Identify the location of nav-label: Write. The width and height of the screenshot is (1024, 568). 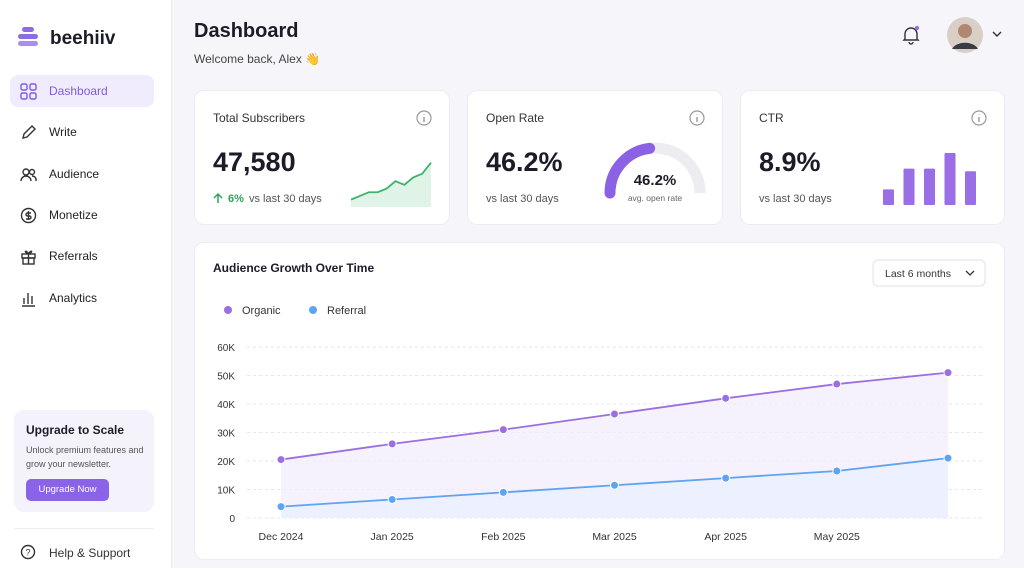
(63, 132).